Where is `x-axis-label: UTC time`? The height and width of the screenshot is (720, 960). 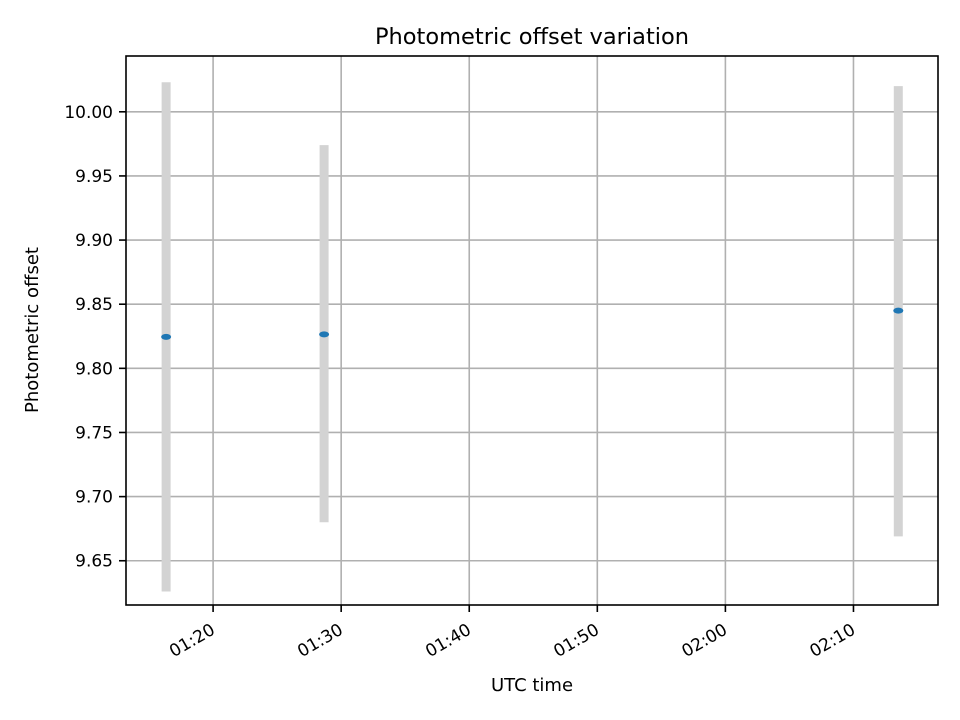 x-axis-label: UTC time is located at coordinates (532, 685).